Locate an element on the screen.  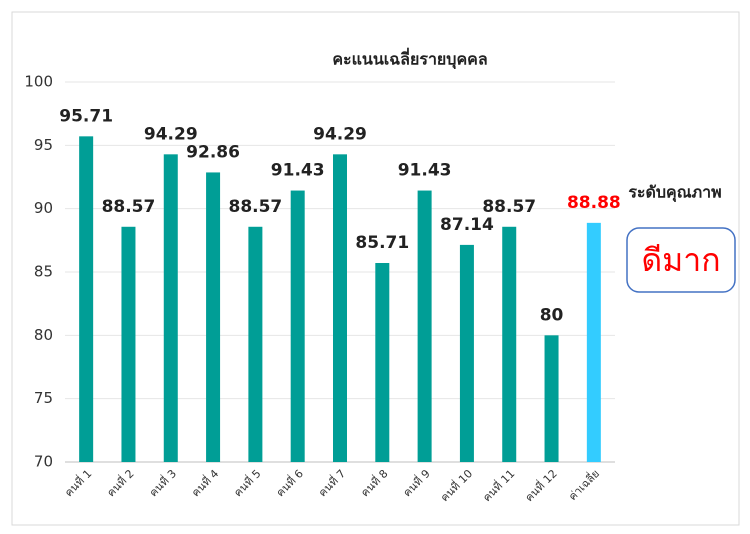
y-tick-label: 85 is located at coordinates (43, 272).